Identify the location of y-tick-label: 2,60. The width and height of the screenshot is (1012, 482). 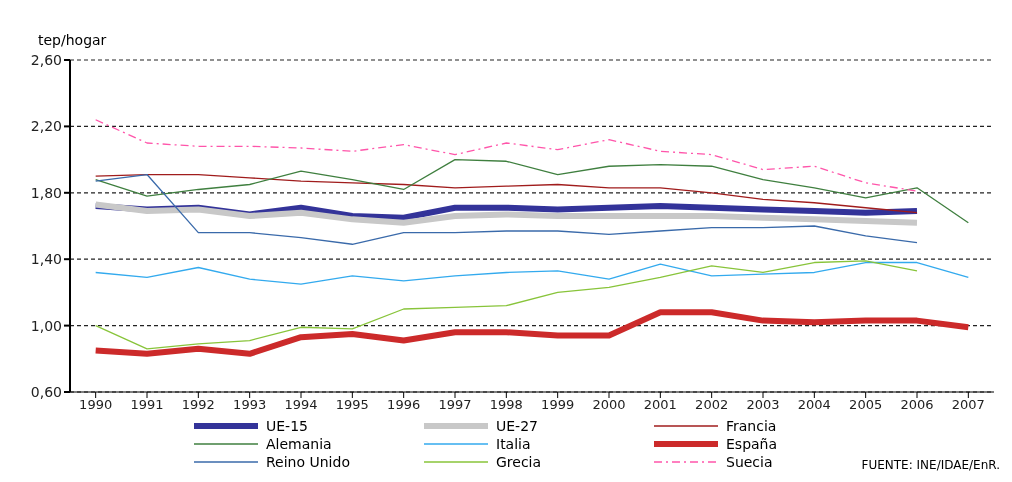
(46, 59).